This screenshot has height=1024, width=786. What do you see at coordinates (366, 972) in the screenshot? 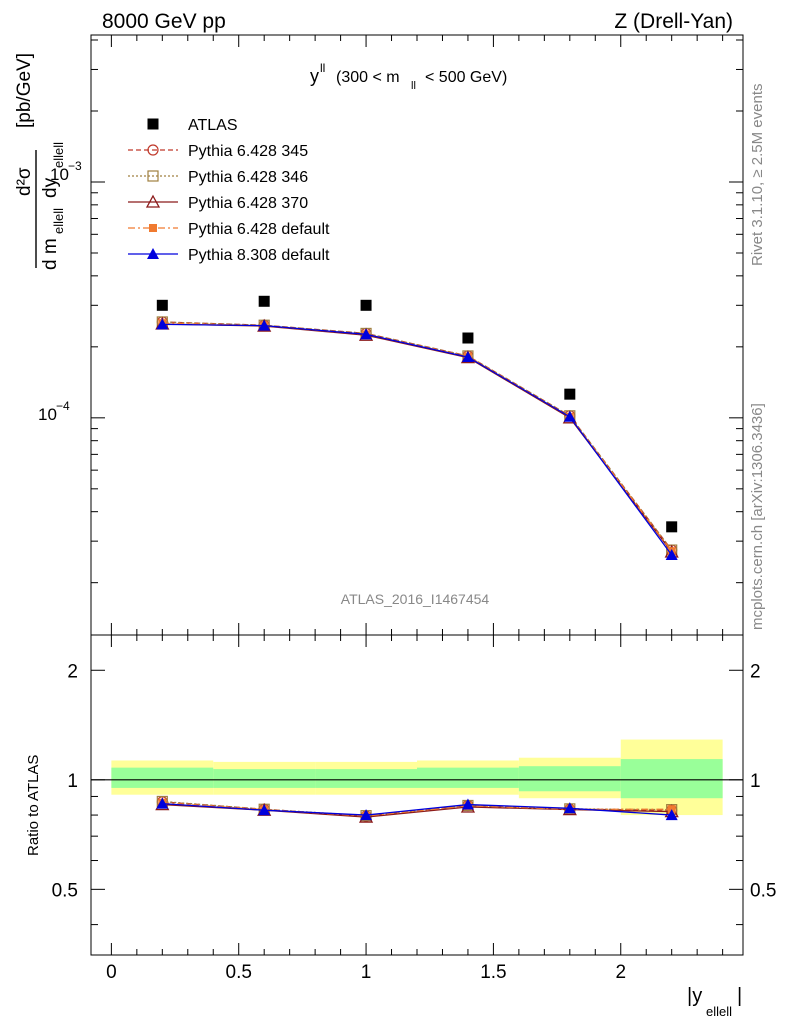
I see `xtick-label: 1` at bounding box center [366, 972].